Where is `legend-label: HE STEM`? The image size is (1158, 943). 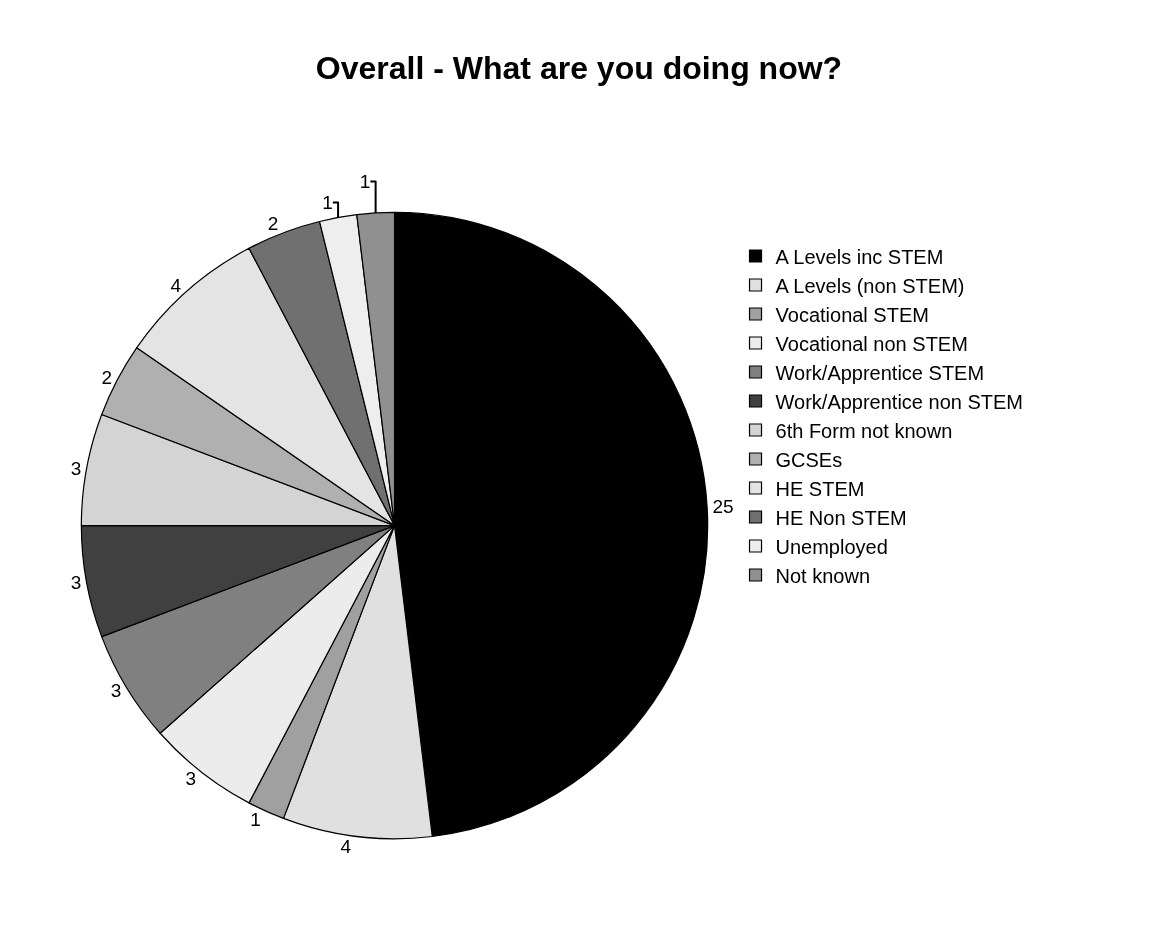 legend-label: HE STEM is located at coordinates (820, 488).